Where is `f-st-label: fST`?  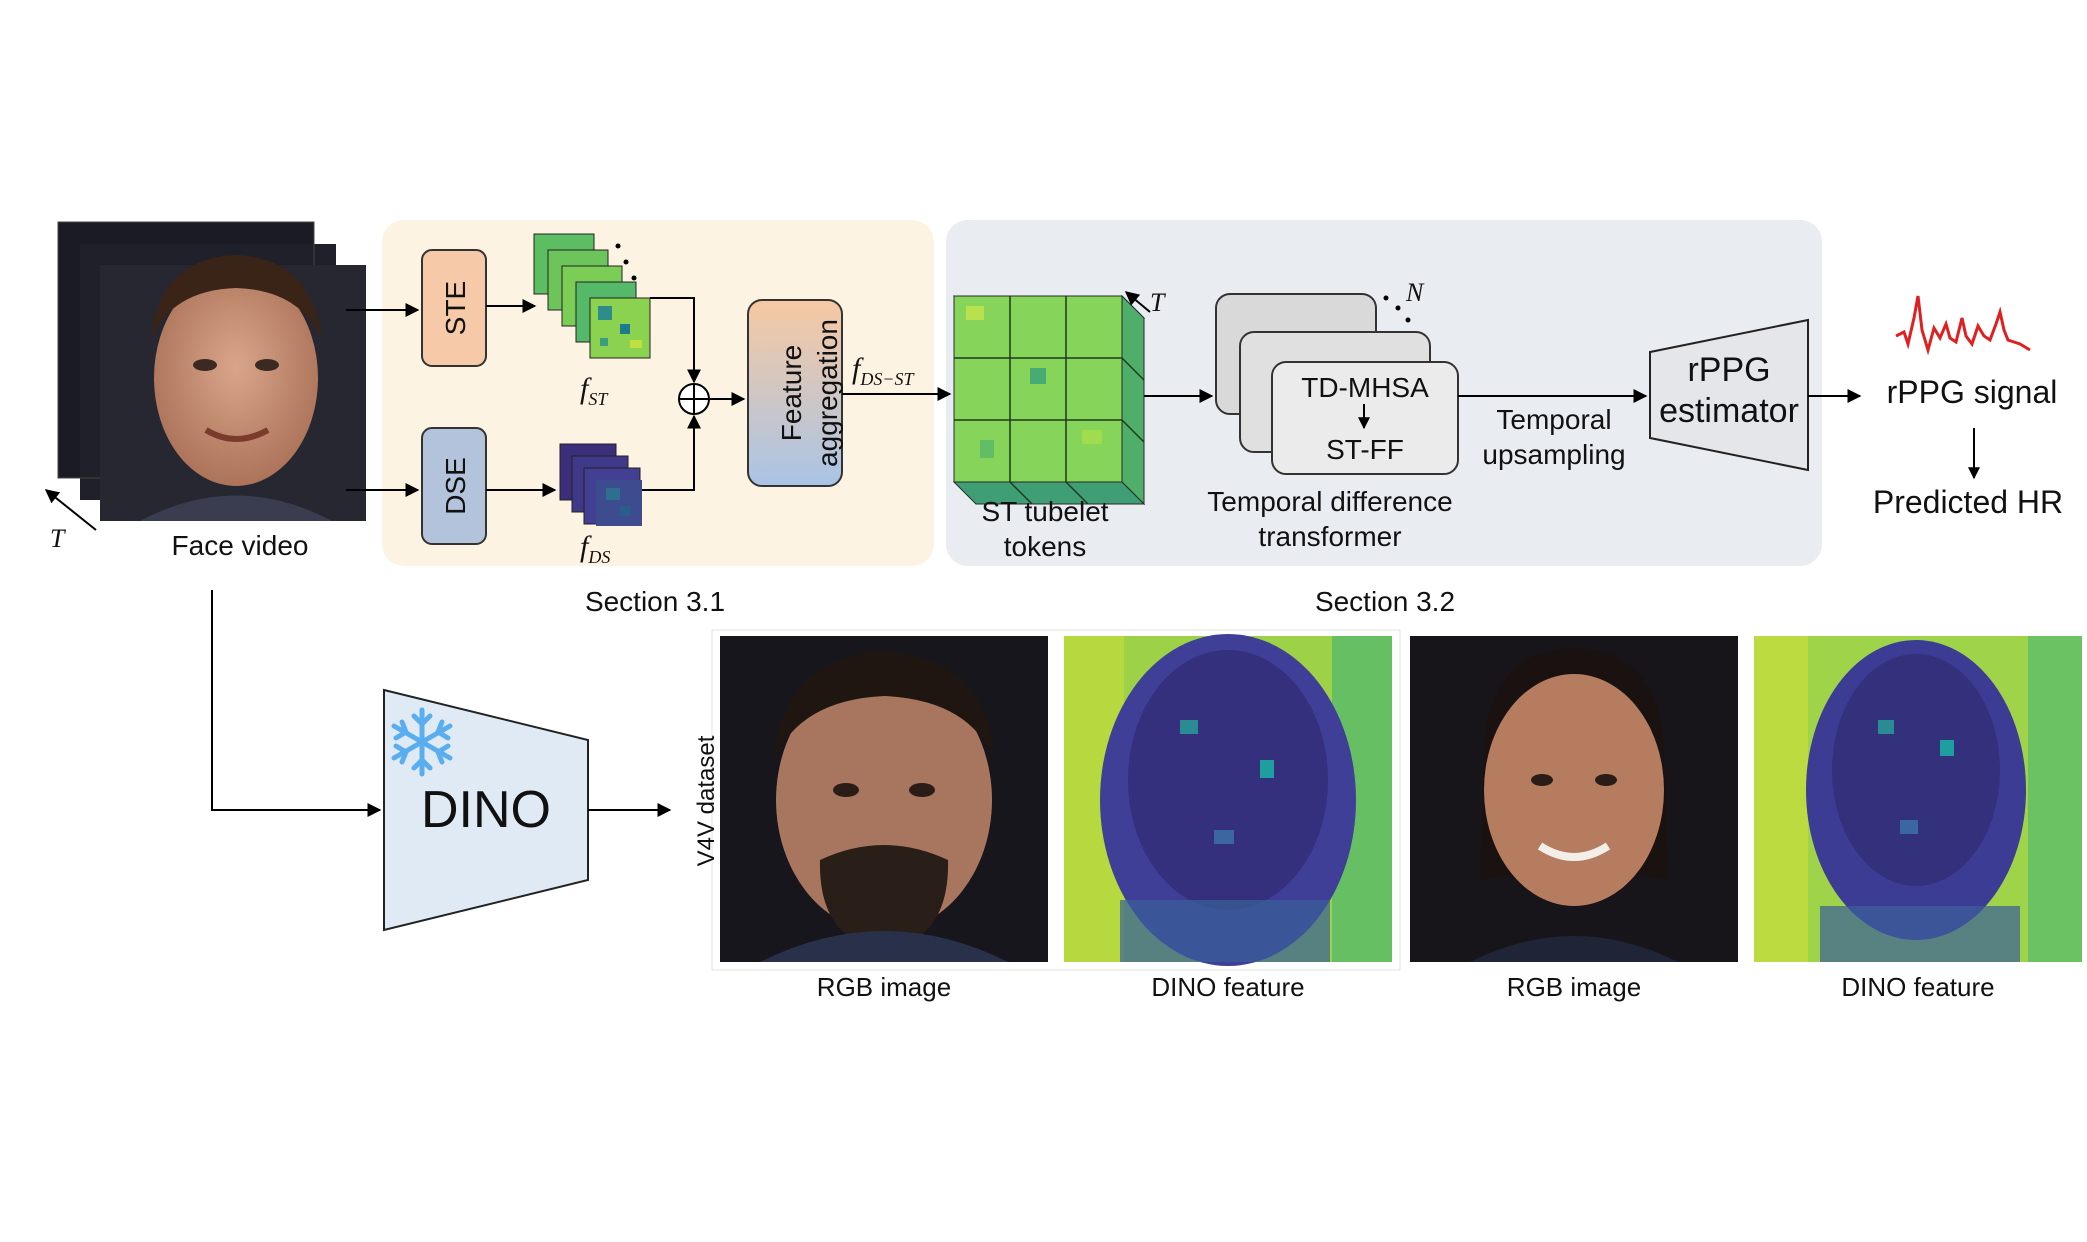
f-st-label: fST is located at coordinates (594, 390).